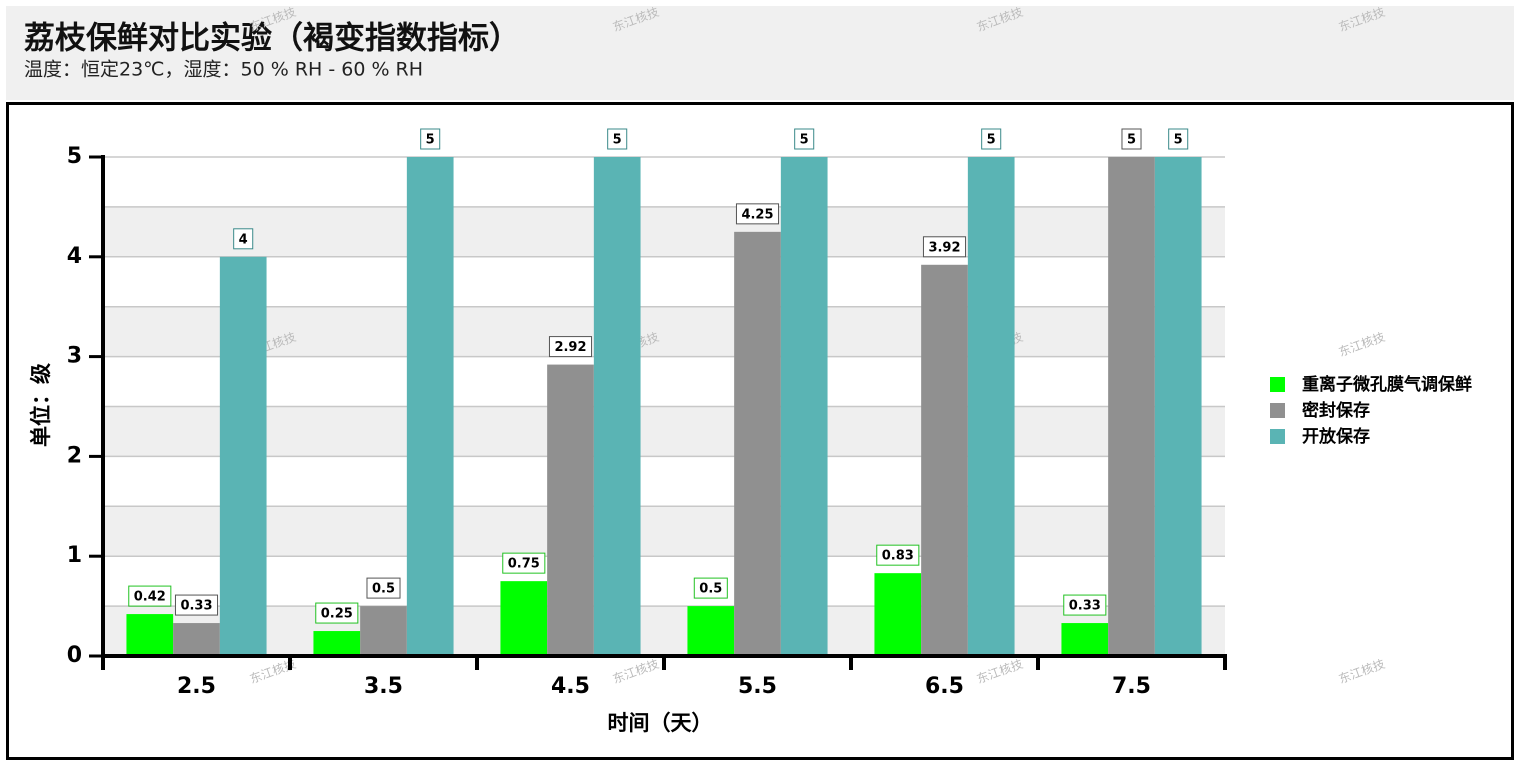  I want to click on data-label: 0.83, so click(898, 556).